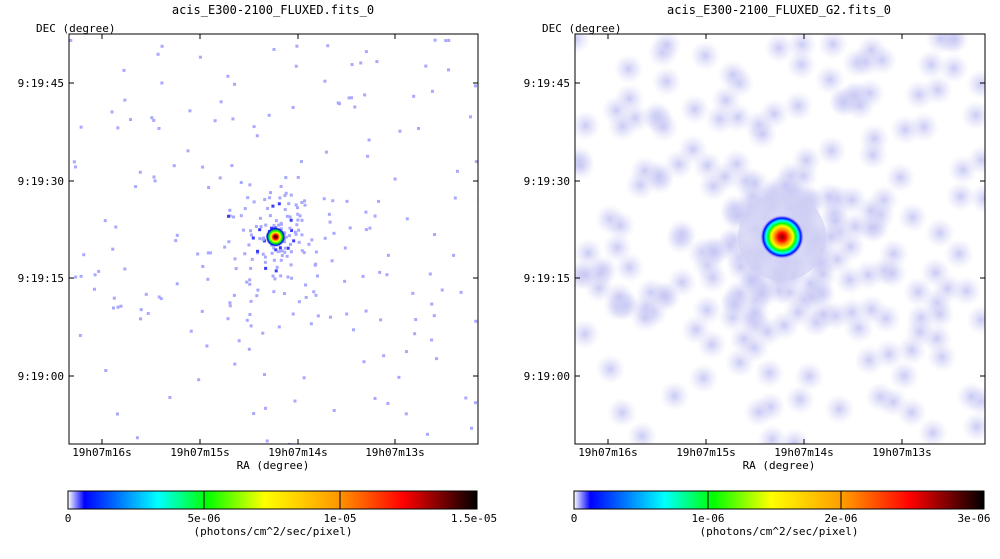 The image size is (1000, 559). I want to click on x-tick-label: 19h07m15s, so click(706, 452).